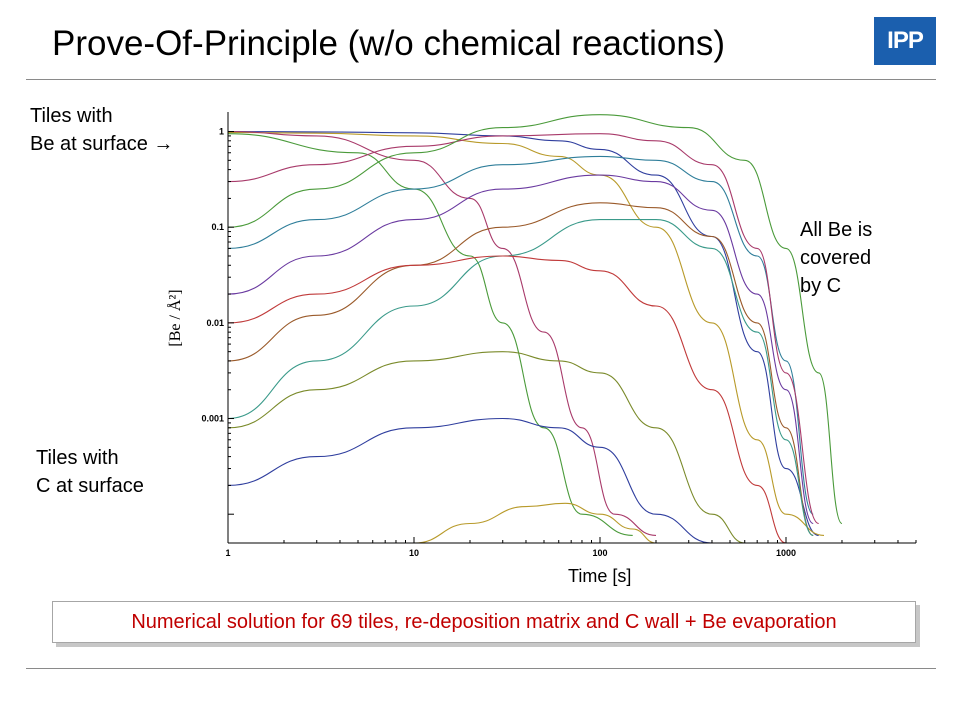  Describe the element at coordinates (227, 553) in the screenshot. I see `x-tick-label: 1` at that location.